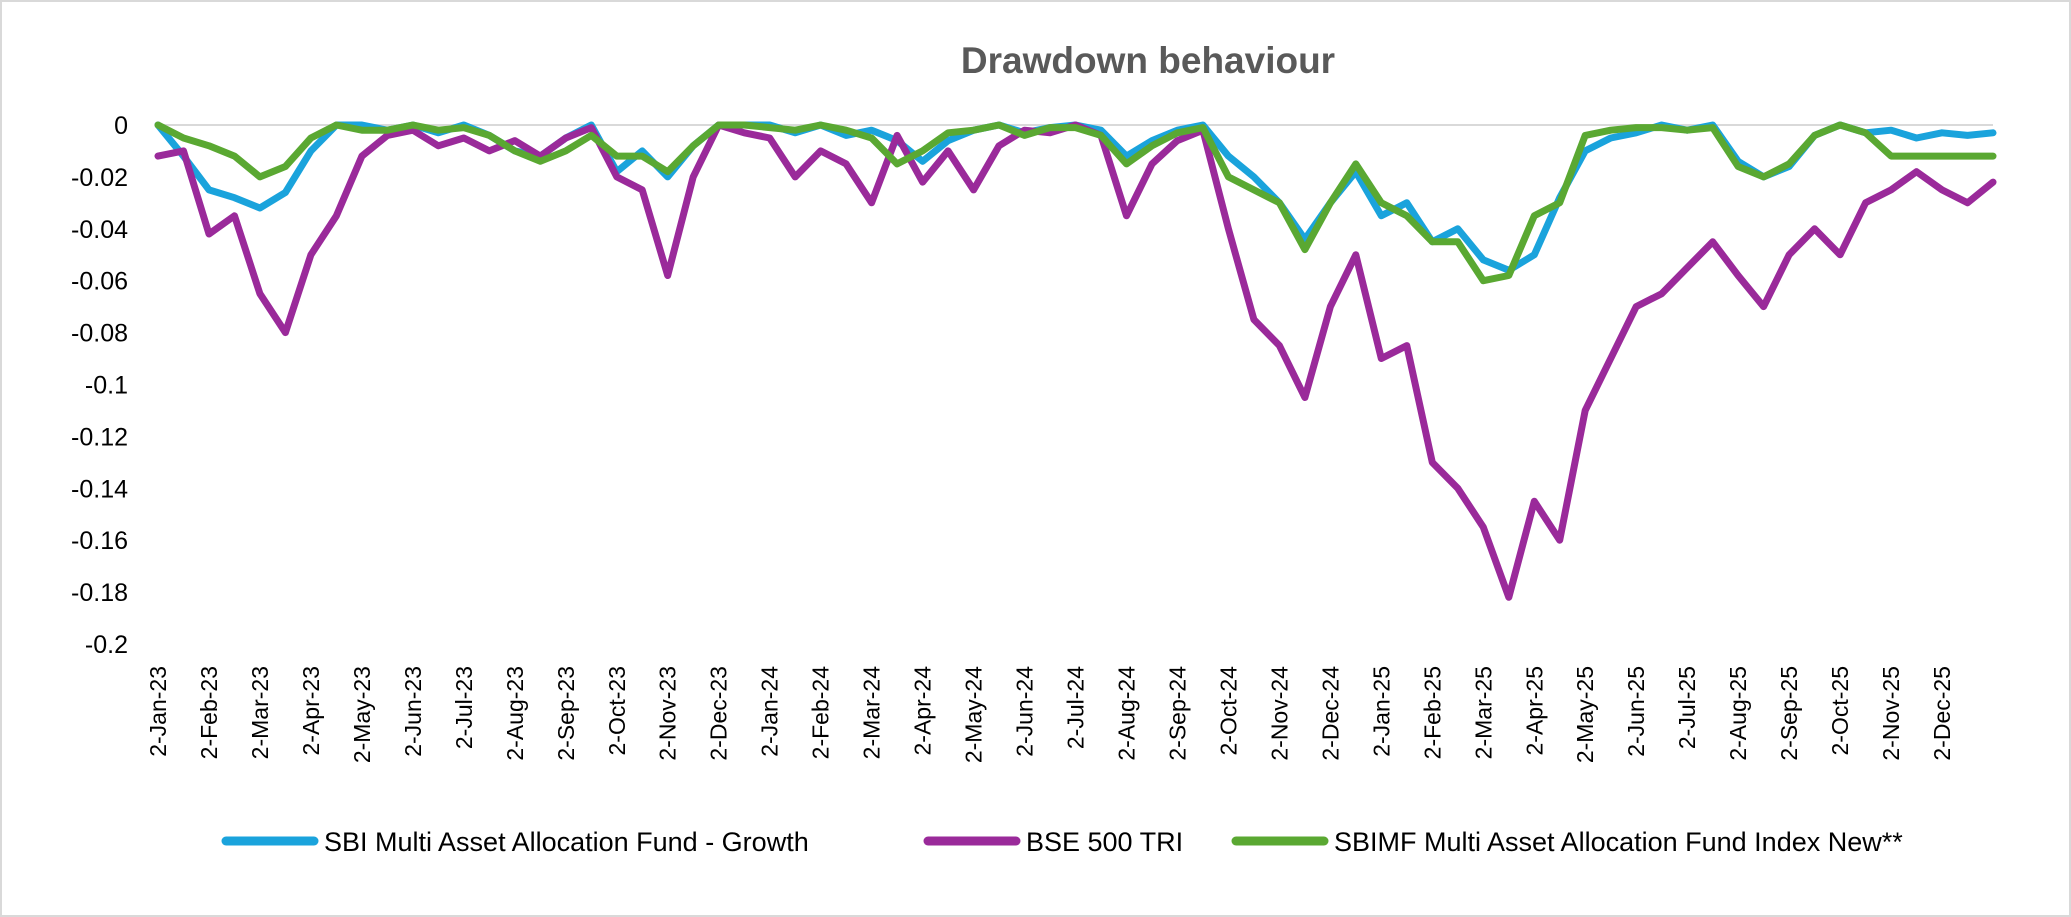  Describe the element at coordinates (668, 713) in the screenshot. I see `x-tick-label: 2-Nov-23` at that location.